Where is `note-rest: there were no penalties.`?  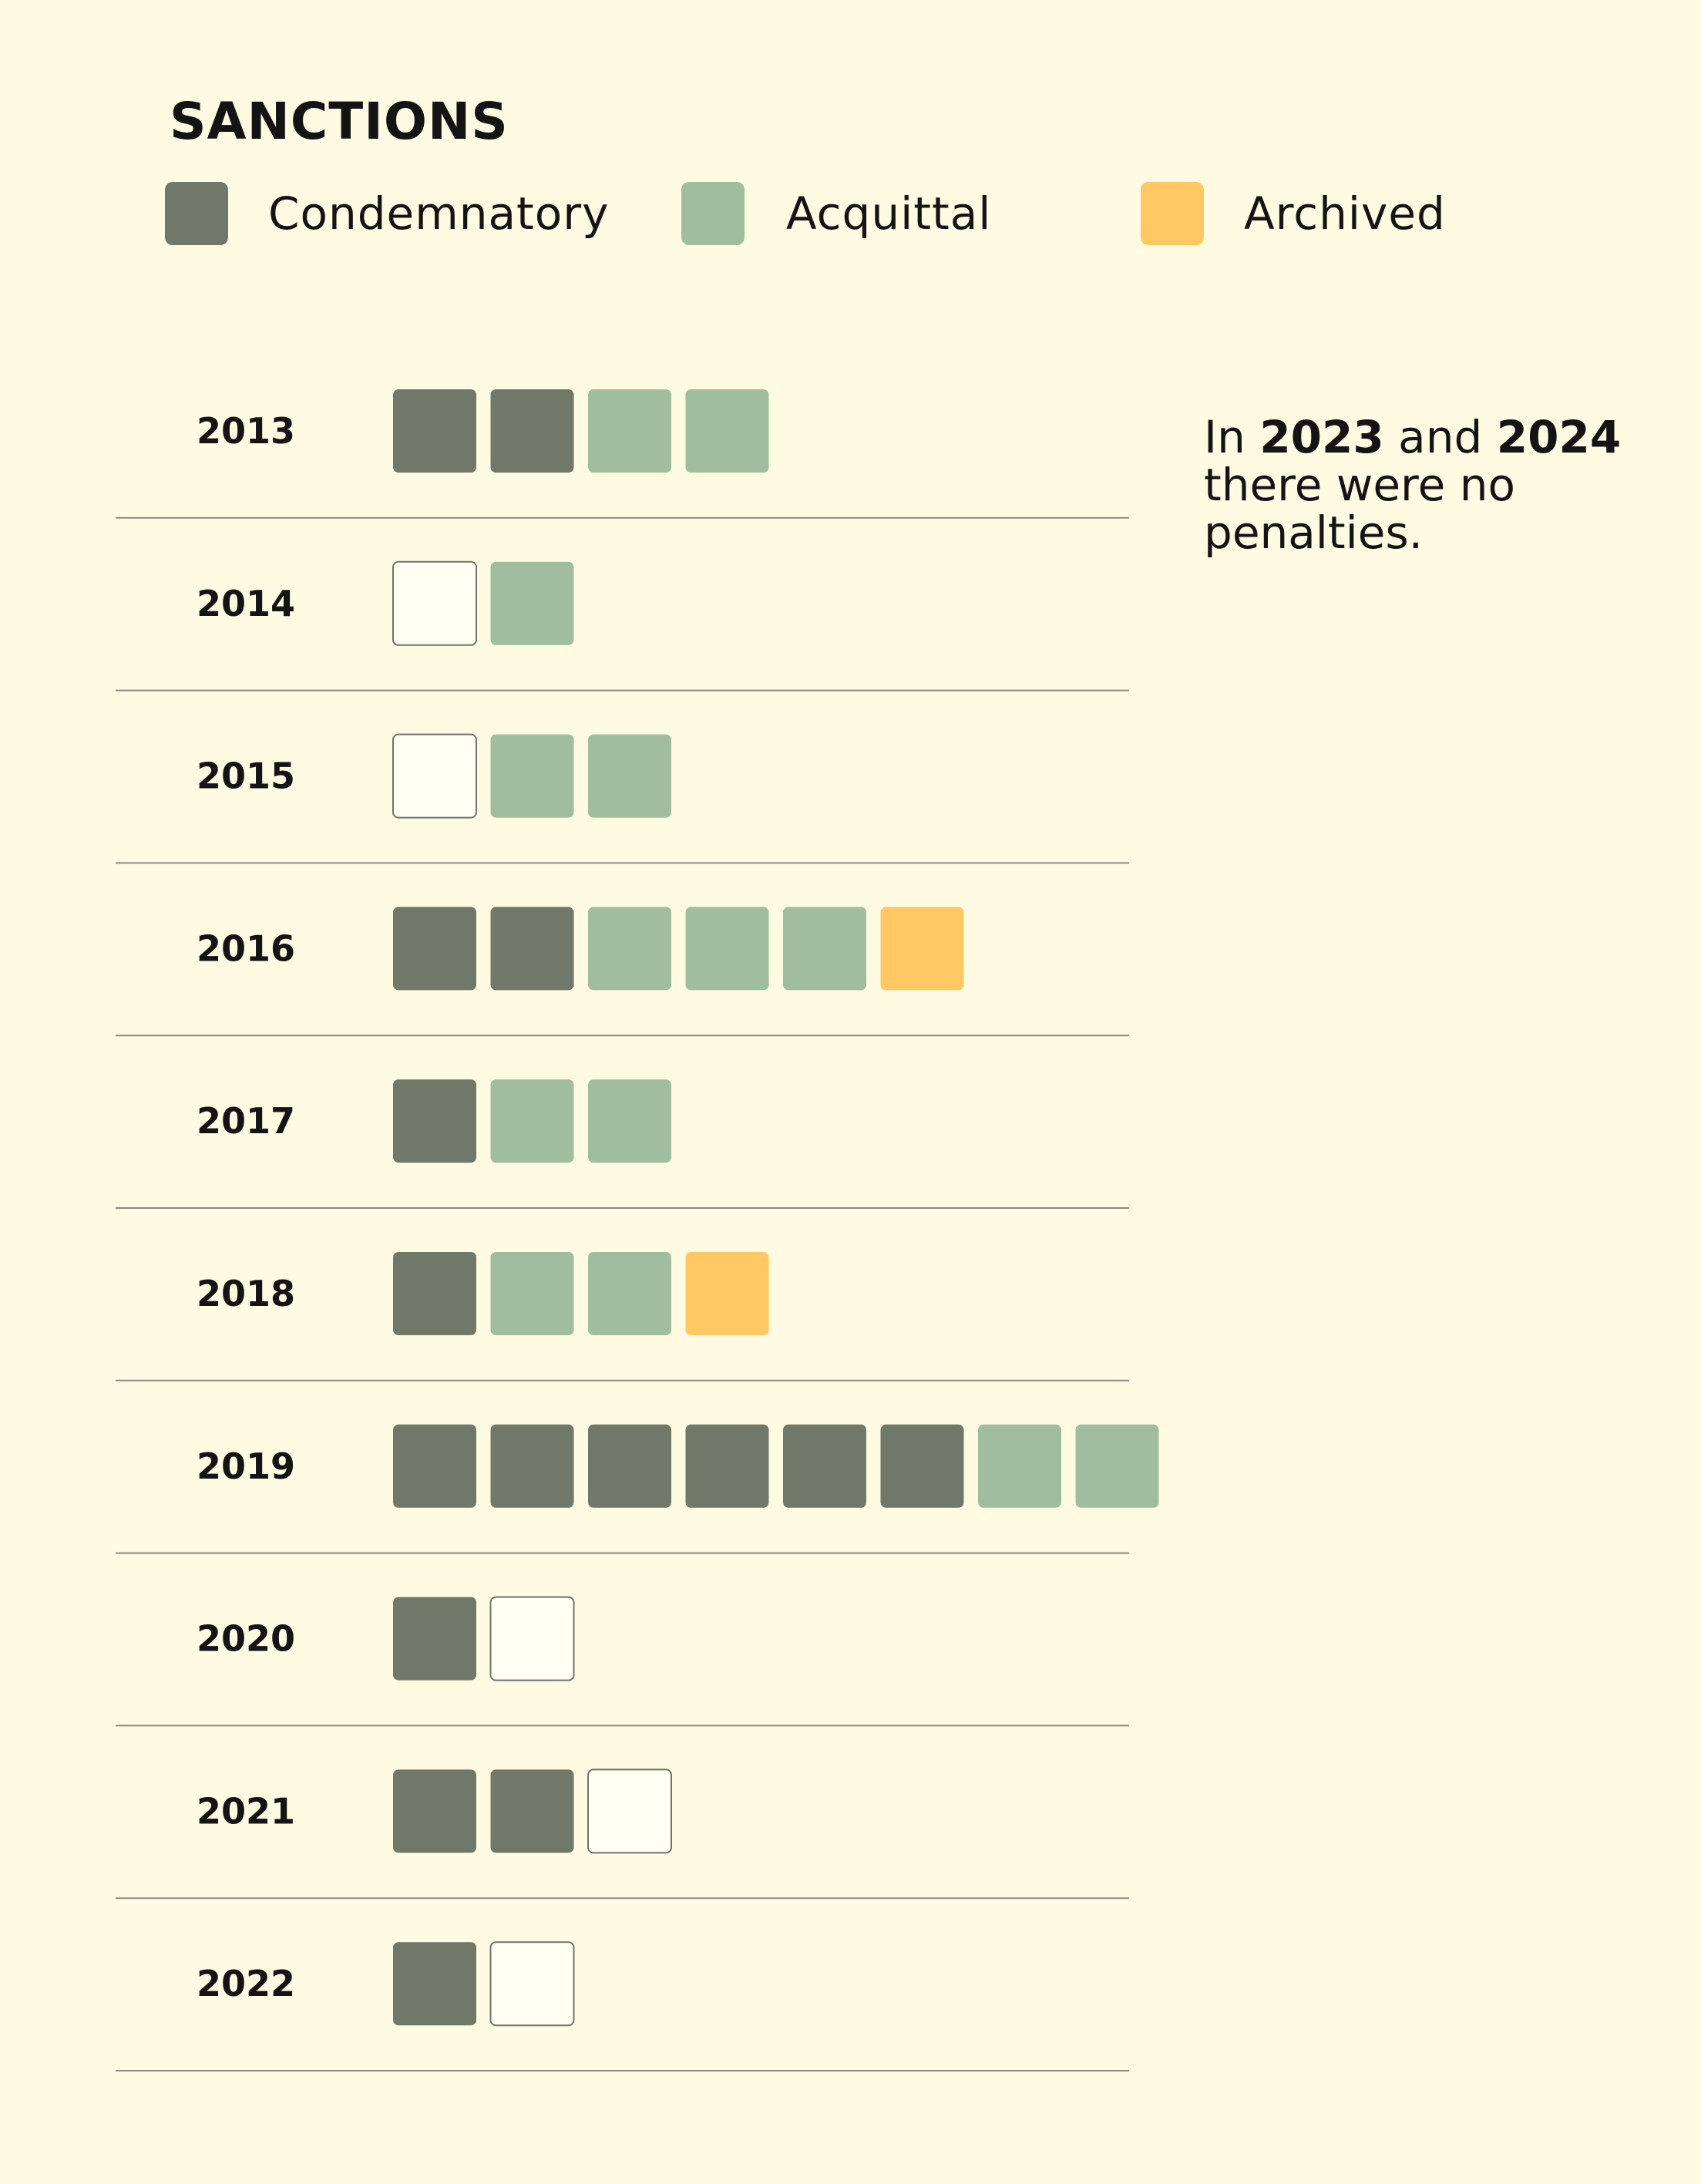
note-rest: there were no penalties. is located at coordinates (1359, 509).